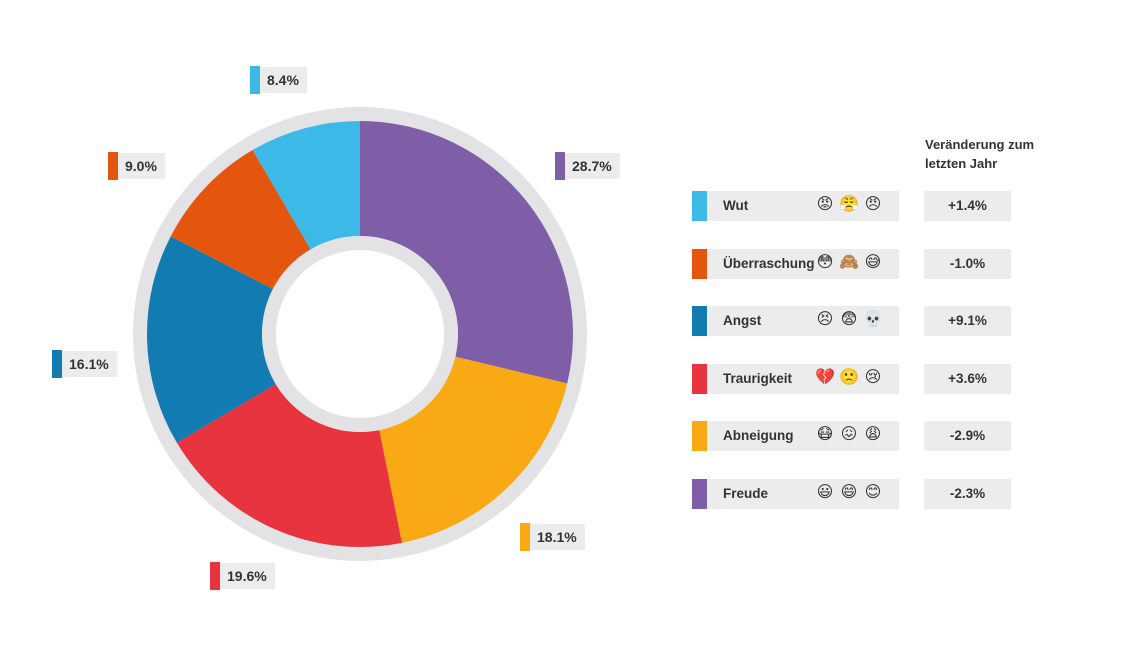  Describe the element at coordinates (742, 320) in the screenshot. I see `legend-label: Angst` at that location.